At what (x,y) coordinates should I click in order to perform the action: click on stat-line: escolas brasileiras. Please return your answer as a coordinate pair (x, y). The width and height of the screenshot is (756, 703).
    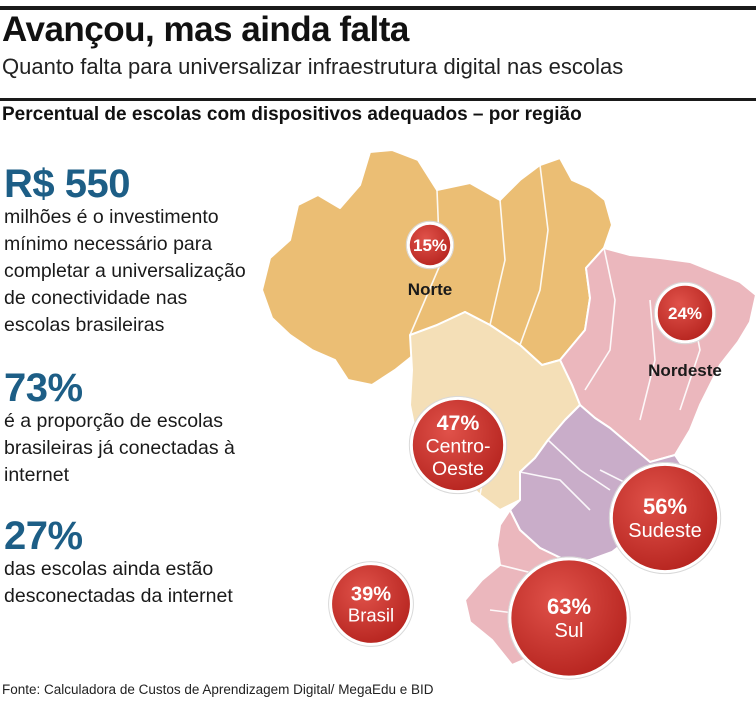
    Looking at the image, I should click on (84, 325).